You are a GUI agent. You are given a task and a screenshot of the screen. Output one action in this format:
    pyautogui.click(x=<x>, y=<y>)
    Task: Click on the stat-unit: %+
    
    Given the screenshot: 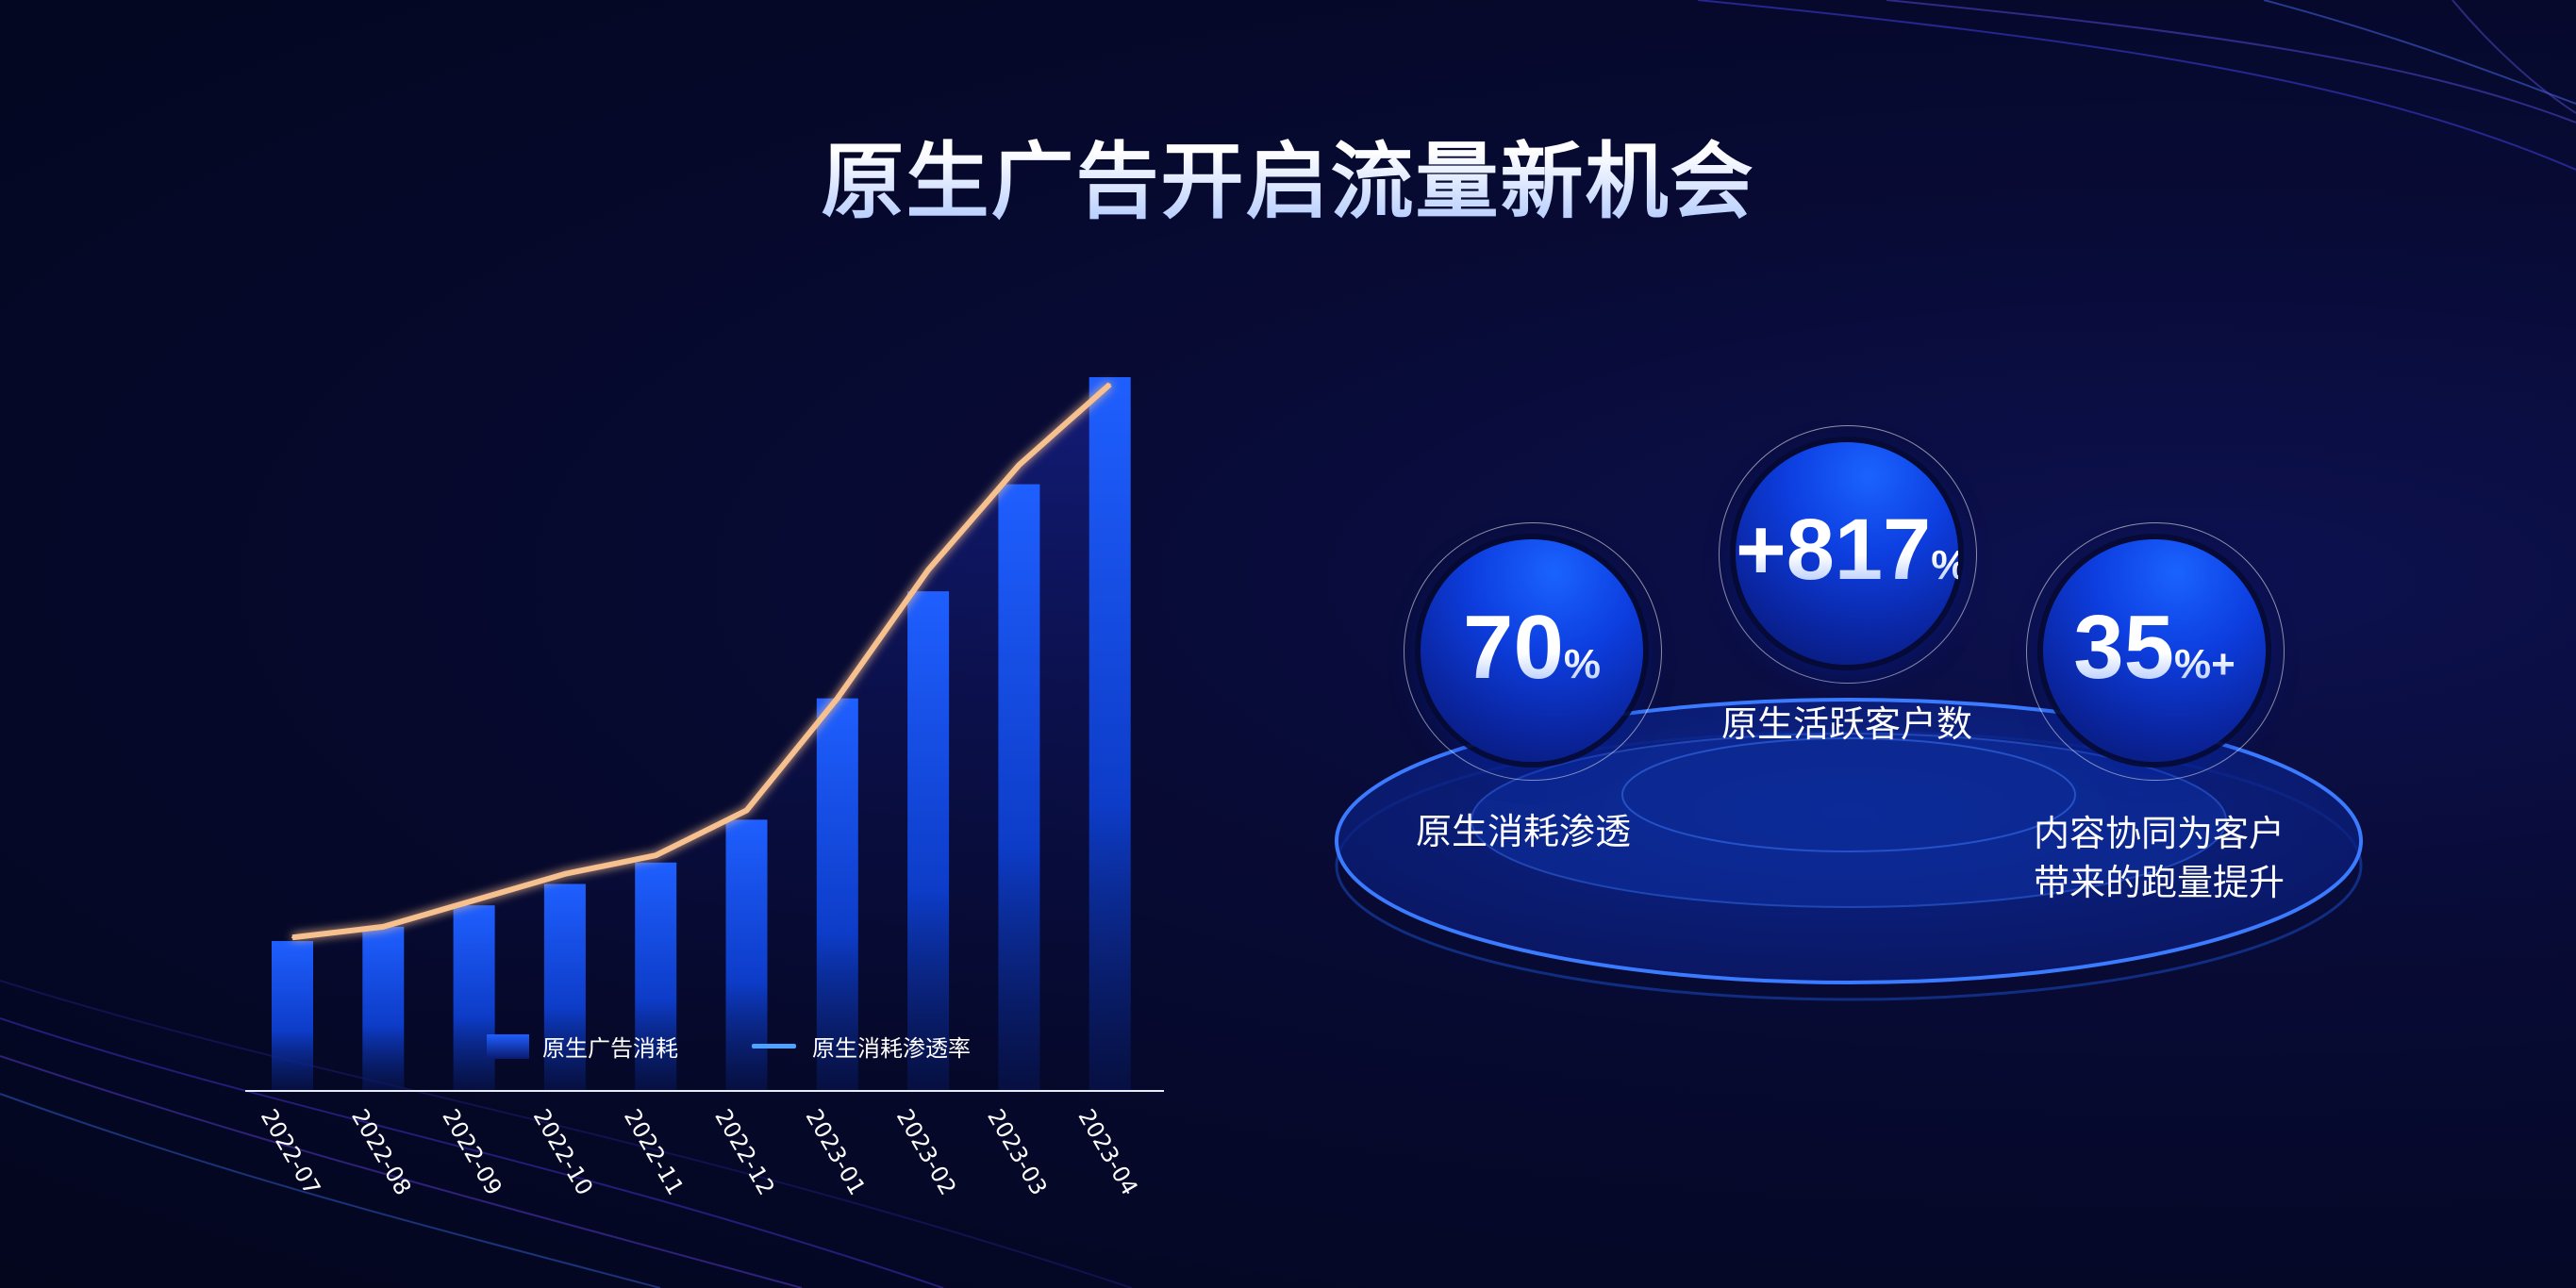 What is the action you would take?
    pyautogui.click(x=2204, y=664)
    